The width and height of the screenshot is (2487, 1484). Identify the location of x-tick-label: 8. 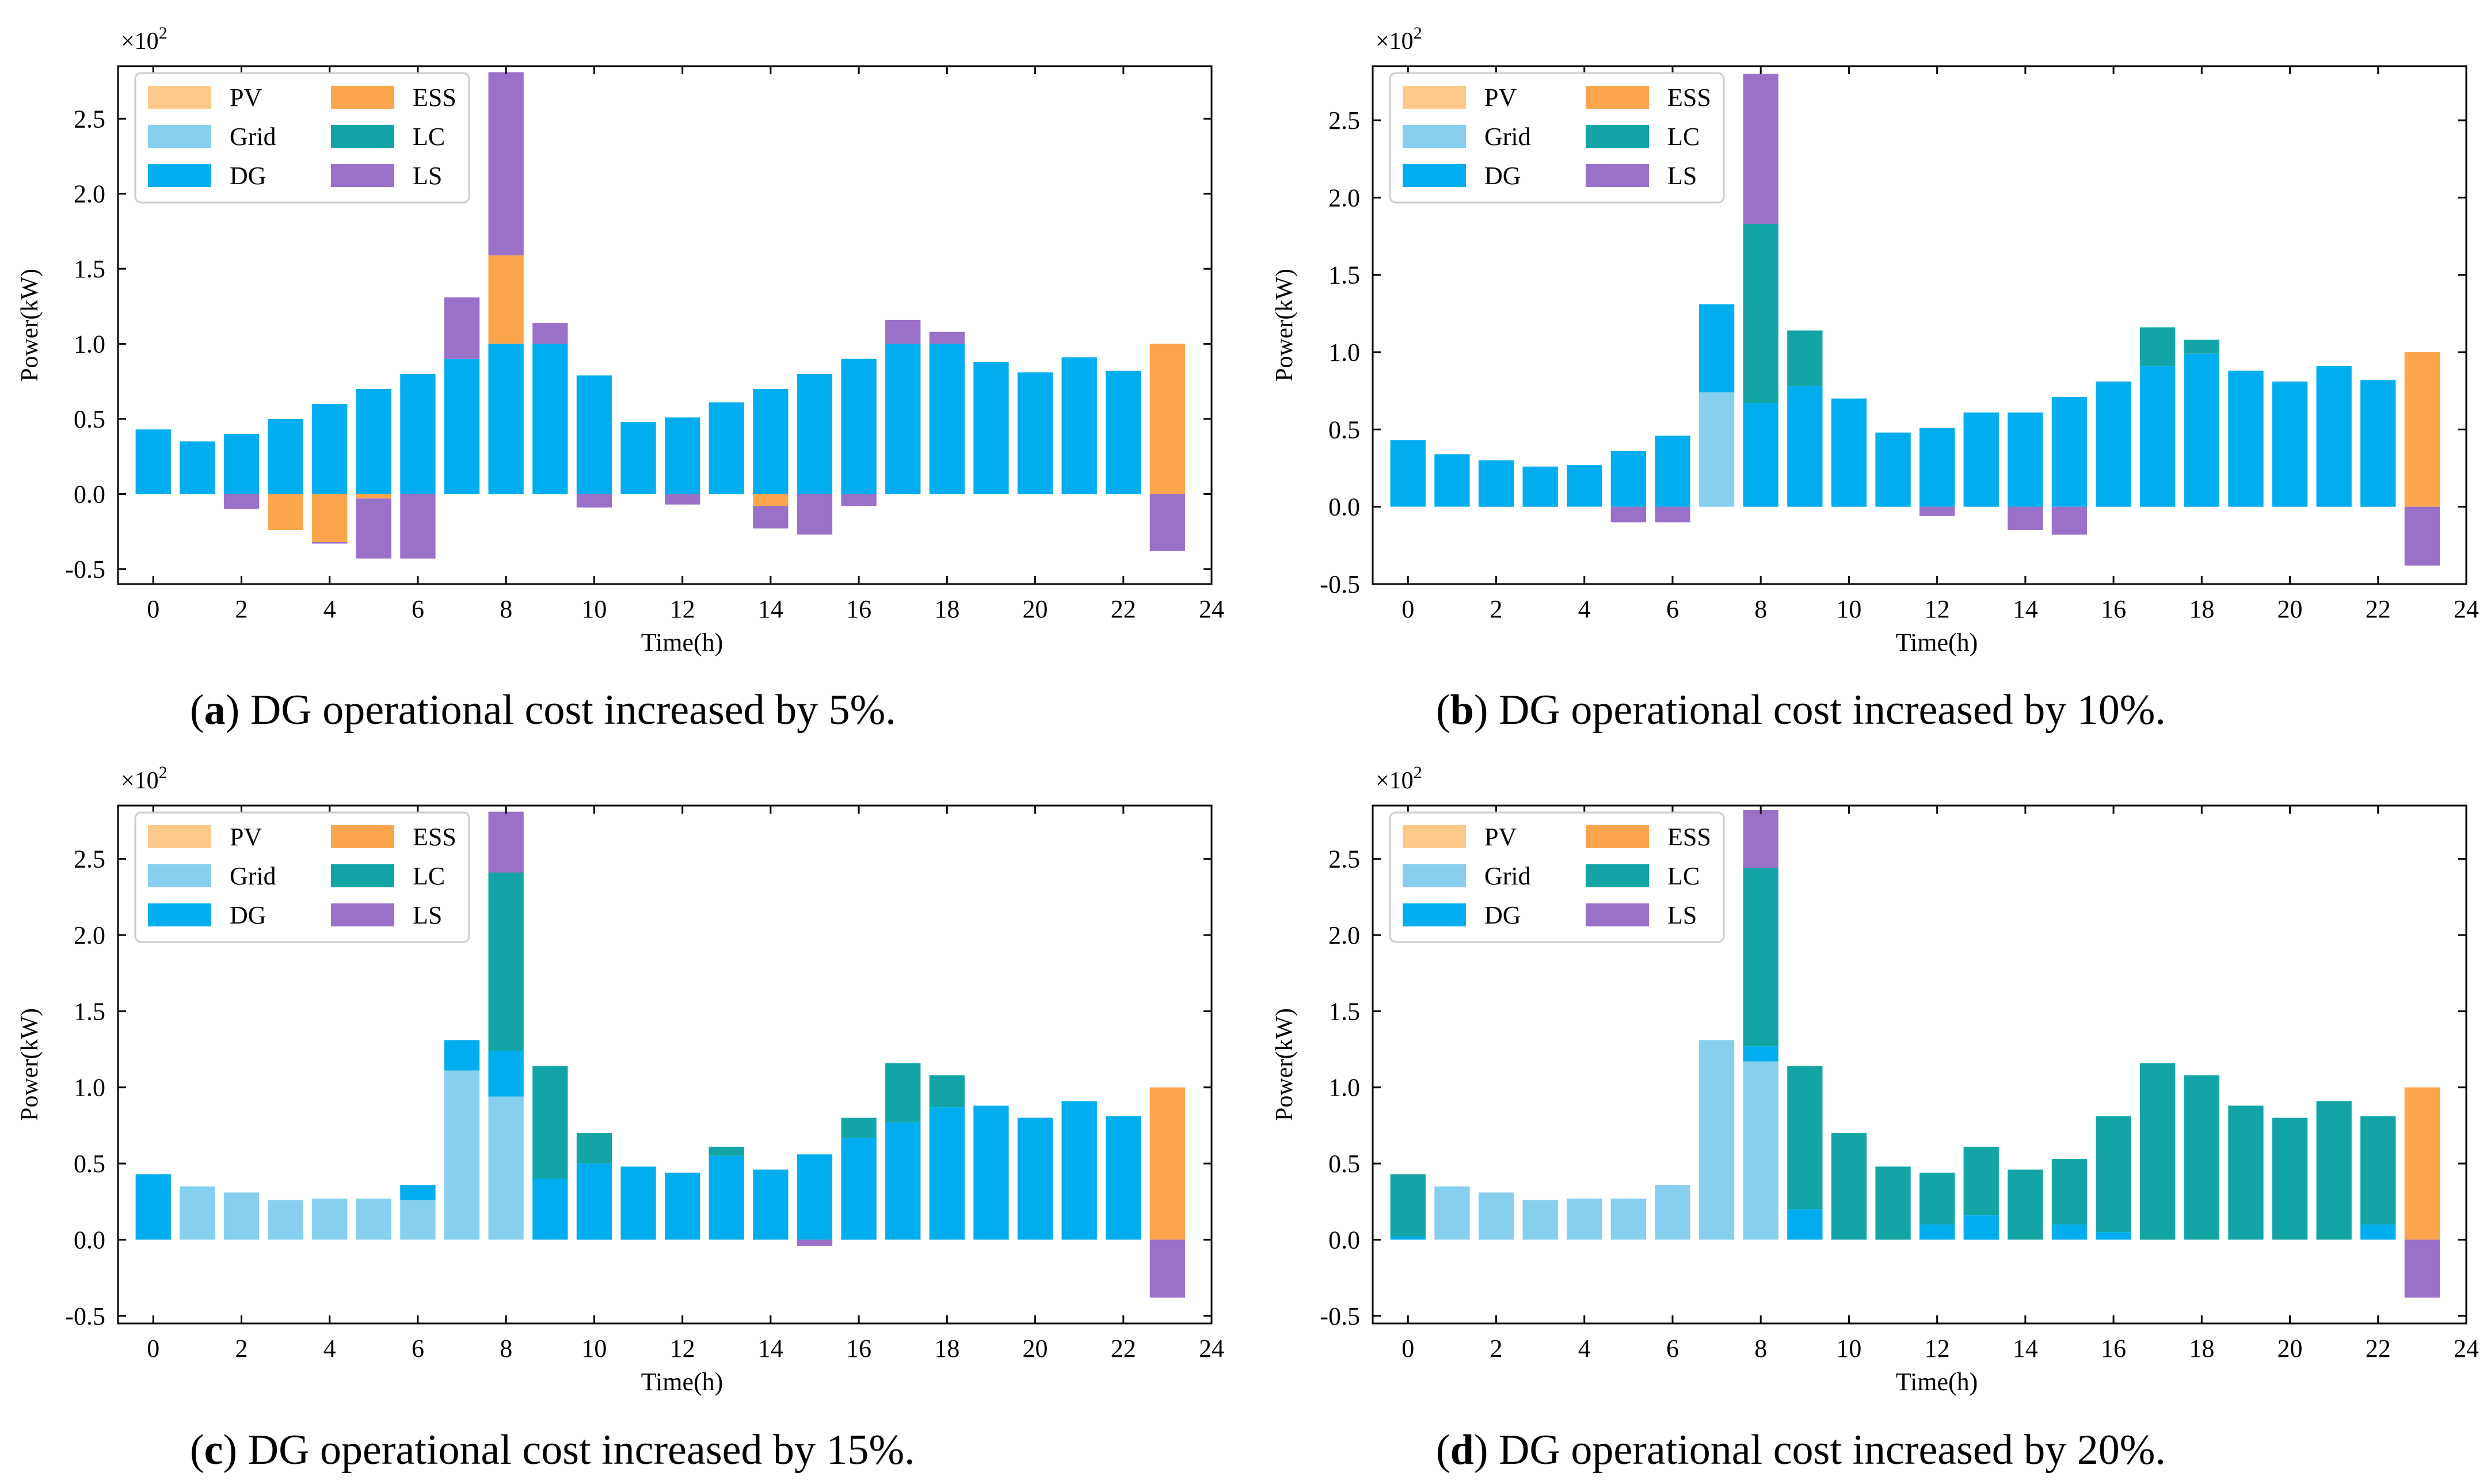
(506, 609).